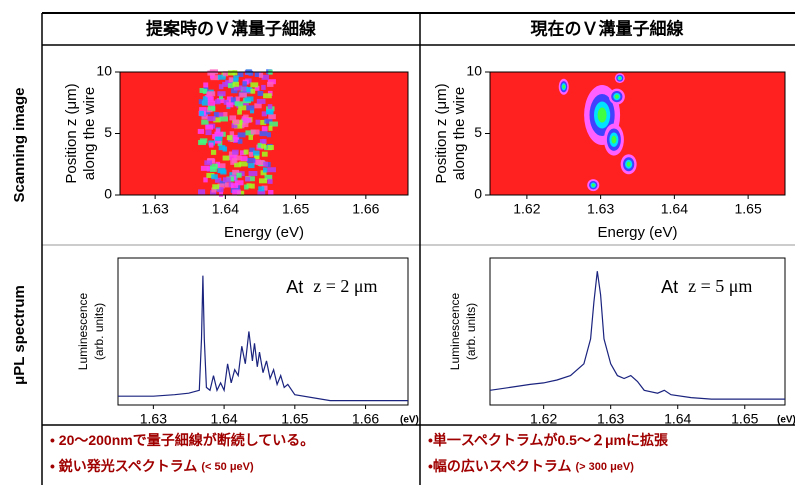 This screenshot has height=485, width=795. Describe the element at coordinates (669, 287) in the screenshot. I see `annotation-at: At` at that location.